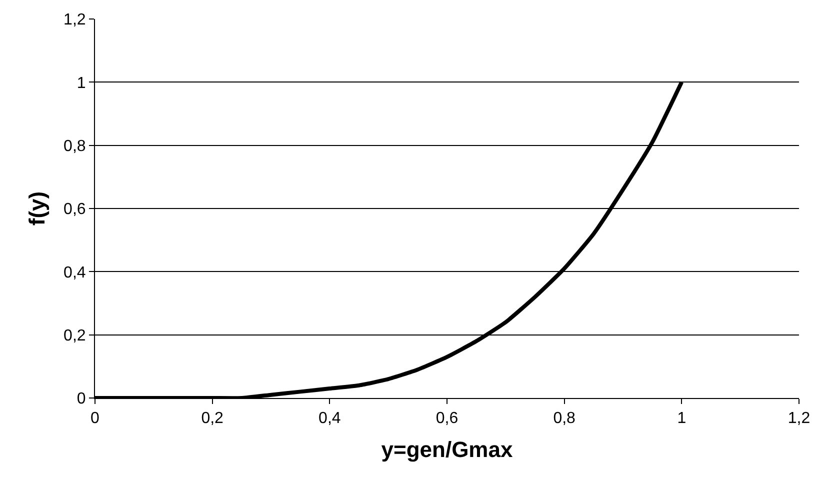  Describe the element at coordinates (75, 273) in the screenshot. I see `y-tick-label: 0,4` at that location.